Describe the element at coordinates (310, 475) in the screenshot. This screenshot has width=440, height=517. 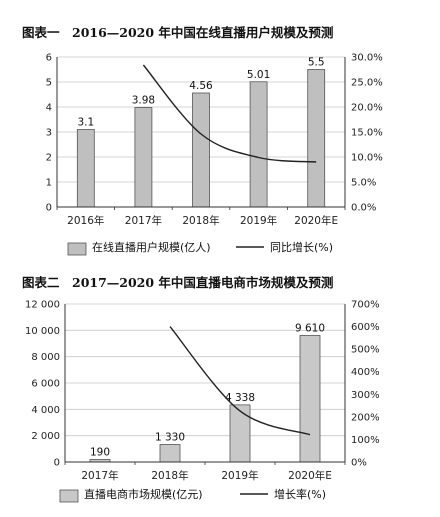
I see `chart2-category-label: 2020年E` at that location.